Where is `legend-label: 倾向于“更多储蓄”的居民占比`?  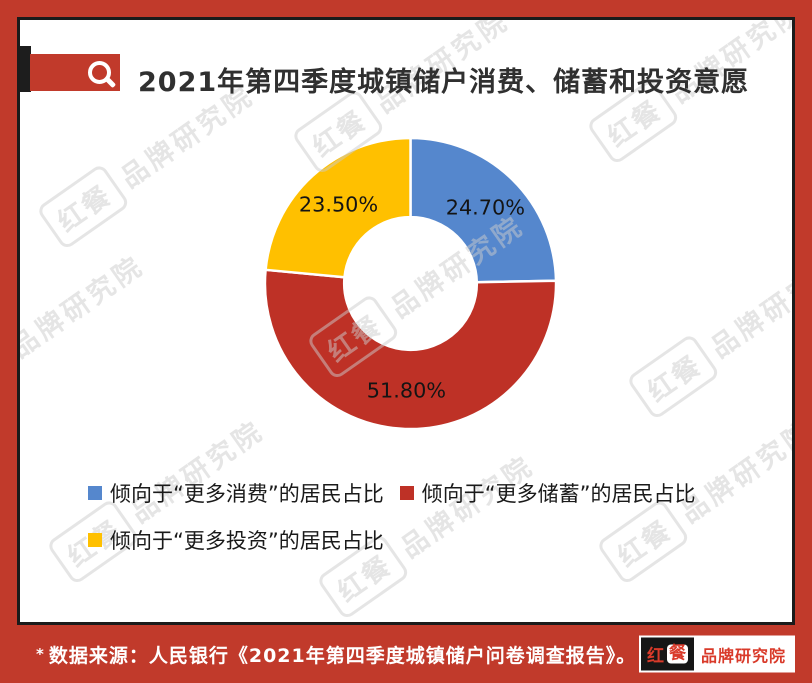 legend-label: 倾向于“更多储蓄”的居民占比 is located at coordinates (558, 494).